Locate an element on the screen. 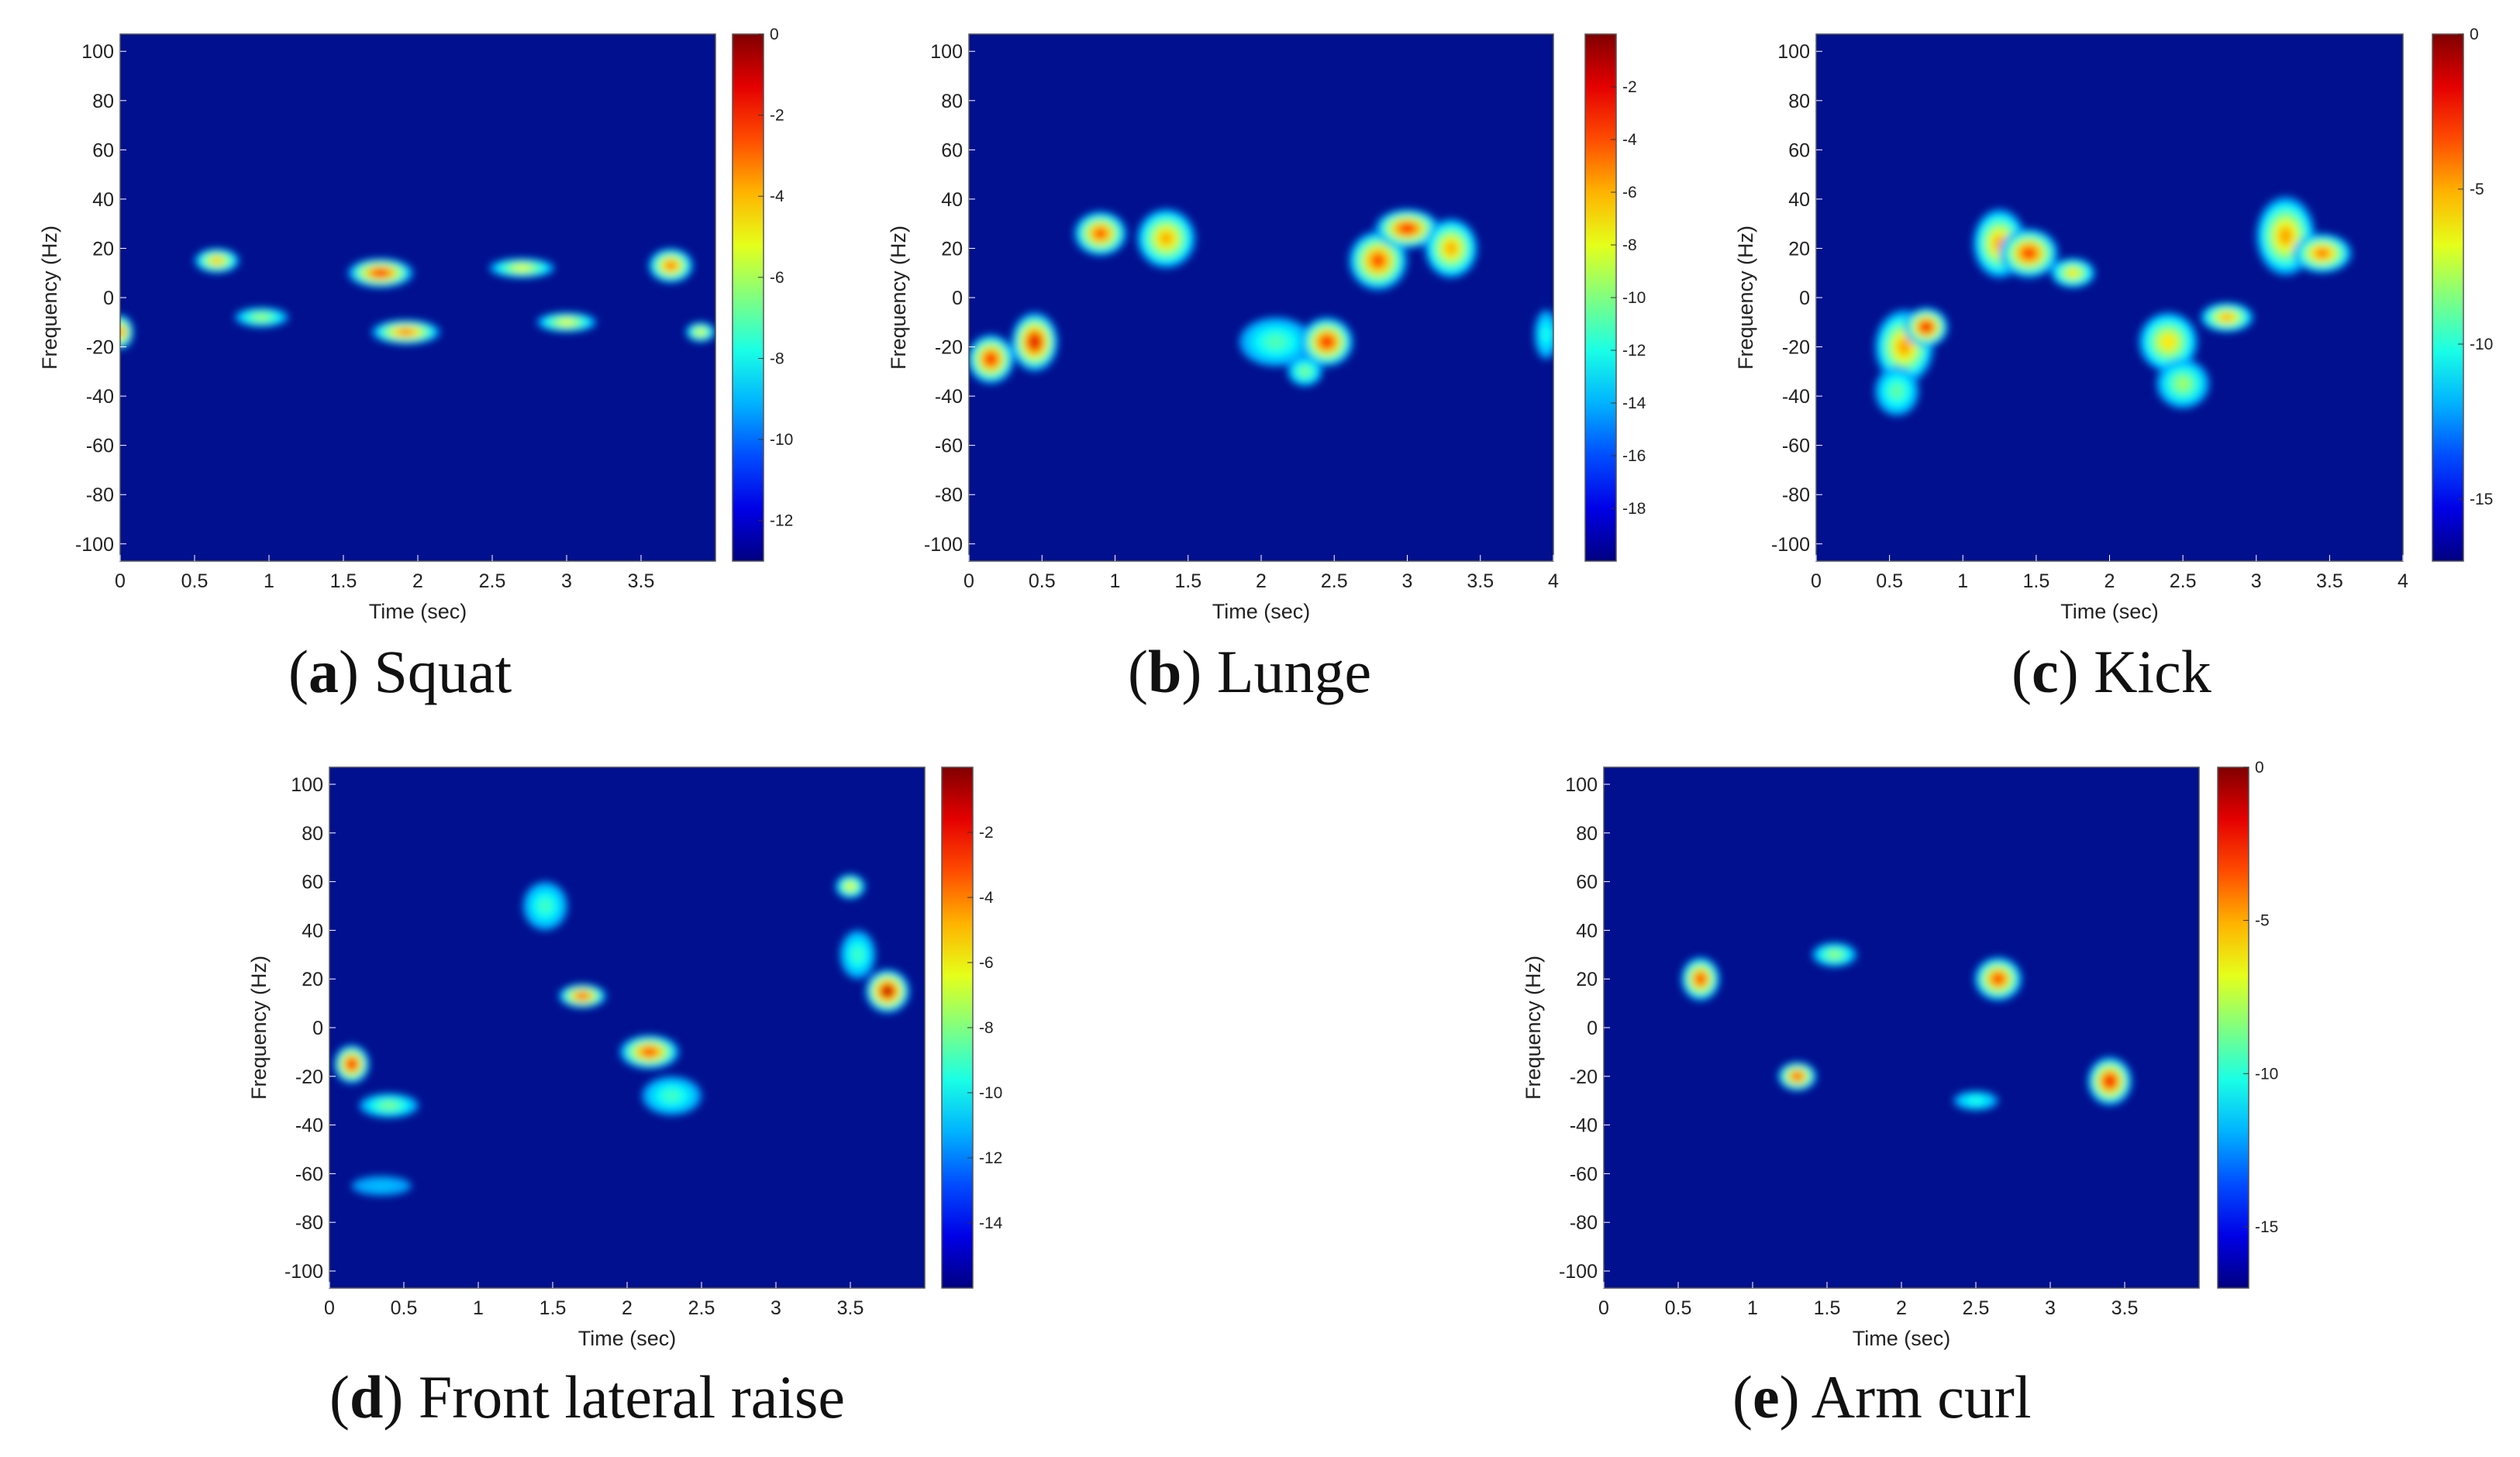 The width and height of the screenshot is (2520, 1457). colorbar-tick-label: -16 is located at coordinates (1634, 456).